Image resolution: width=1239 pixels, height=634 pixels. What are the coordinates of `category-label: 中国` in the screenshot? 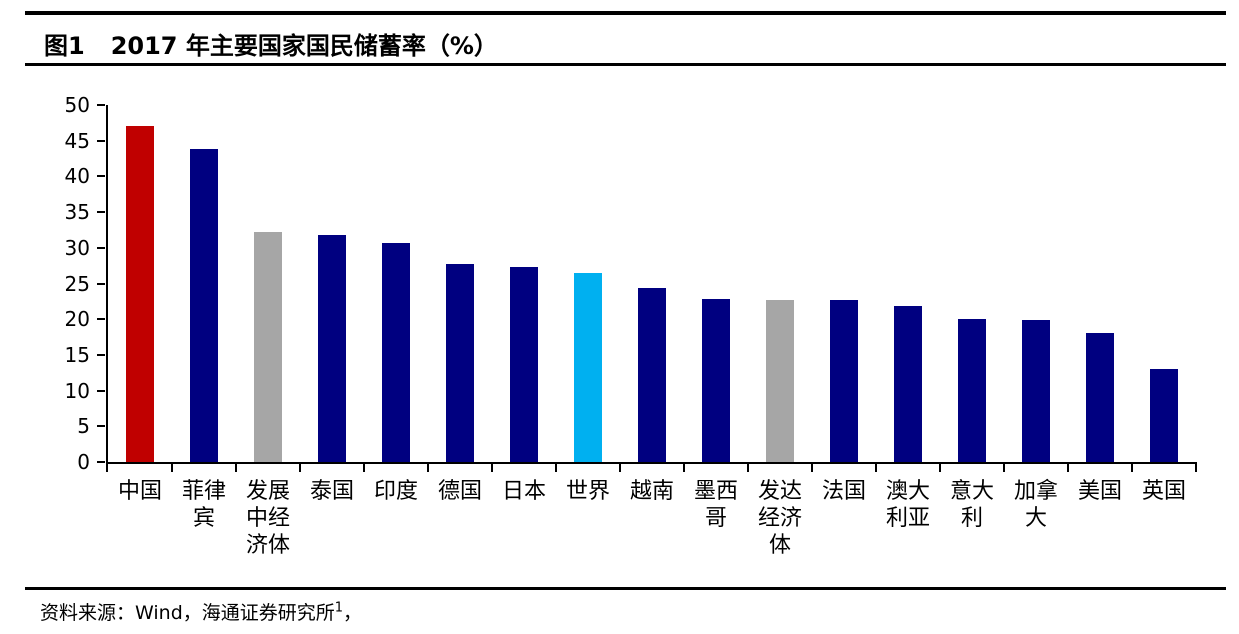 It's located at (139, 491).